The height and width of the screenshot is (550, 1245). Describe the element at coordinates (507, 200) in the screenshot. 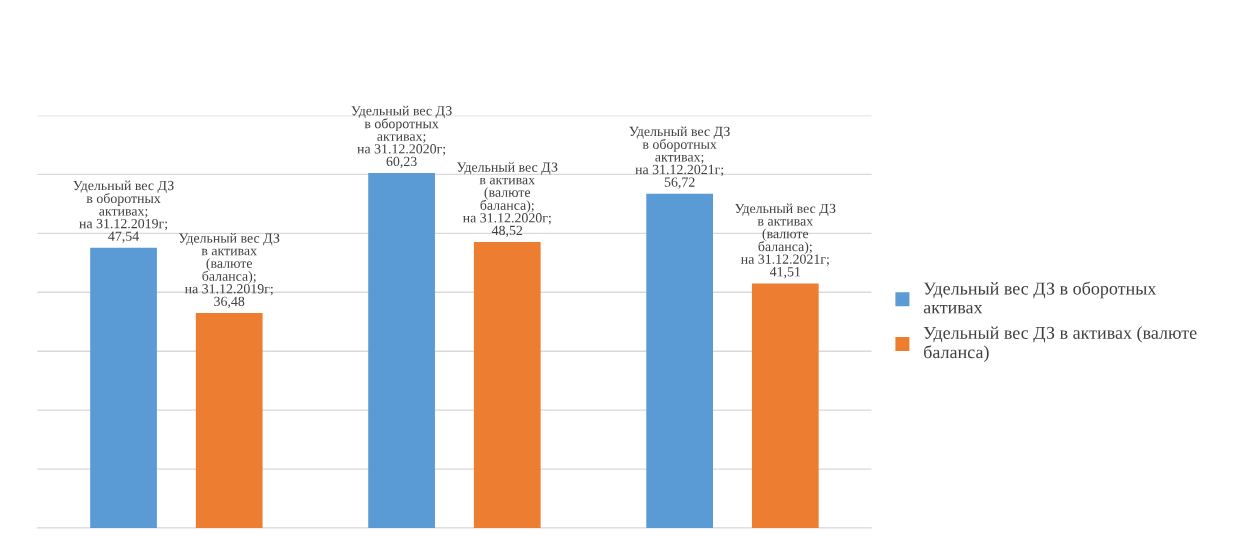

I see `data-label: Удельный вес ДЗ в активах (валюте баланса); на 31.12.2020г; 48,52` at that location.